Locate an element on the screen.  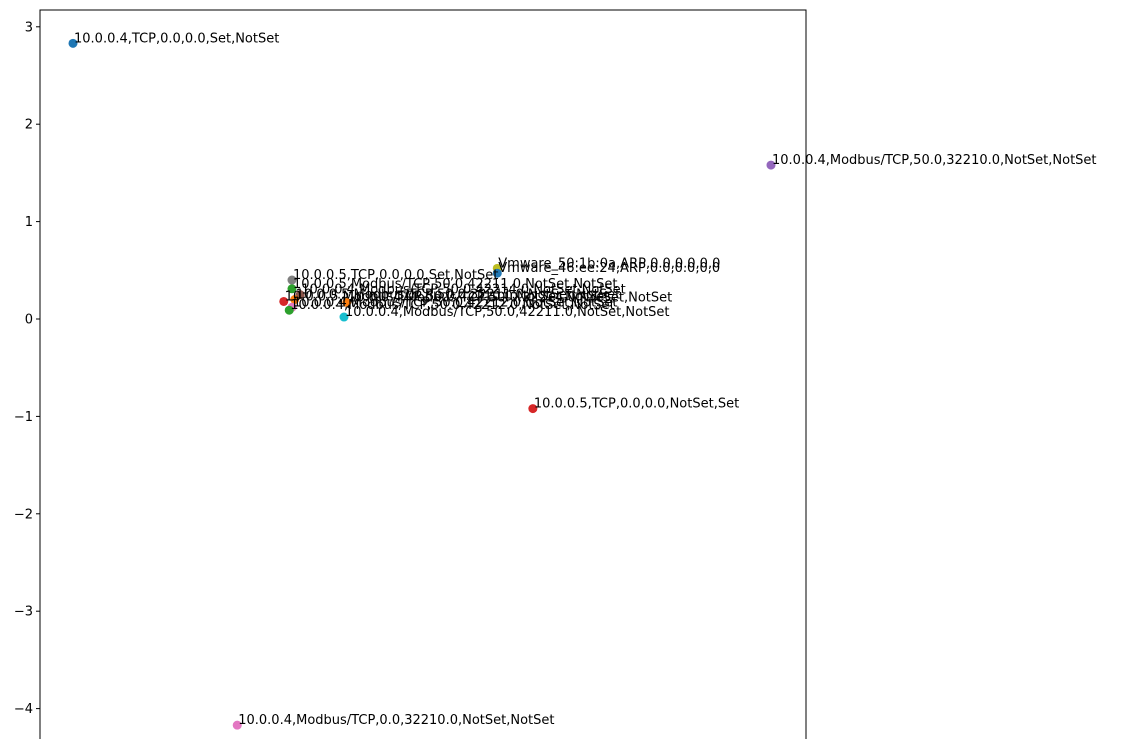
y-tick-label: 2 is located at coordinates (29, 125).